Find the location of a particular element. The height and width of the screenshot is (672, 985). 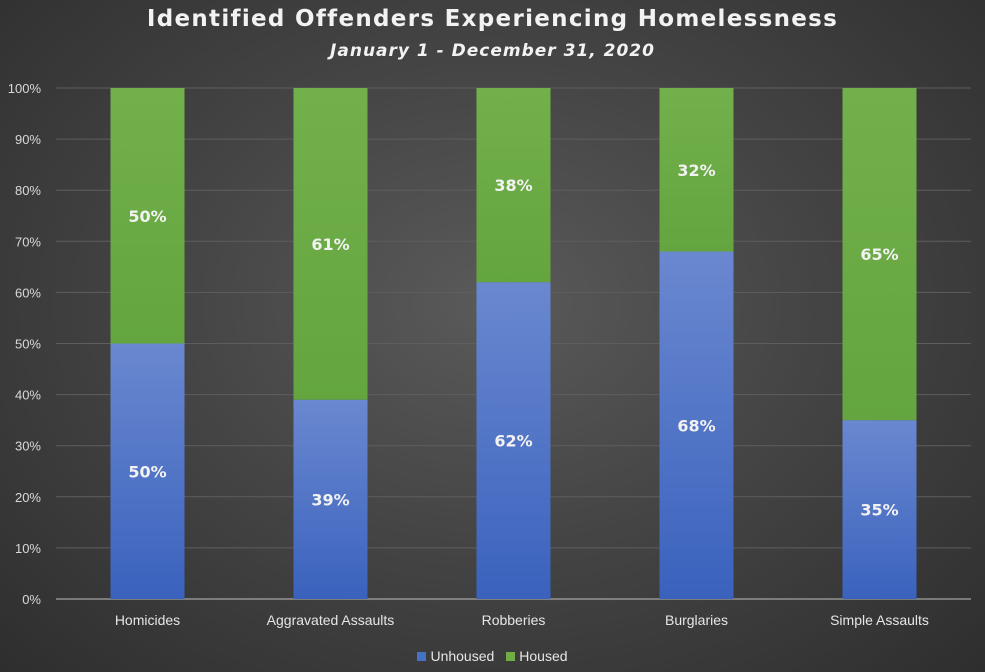

bar-housed-aggravated-assaults is located at coordinates (330, 244).